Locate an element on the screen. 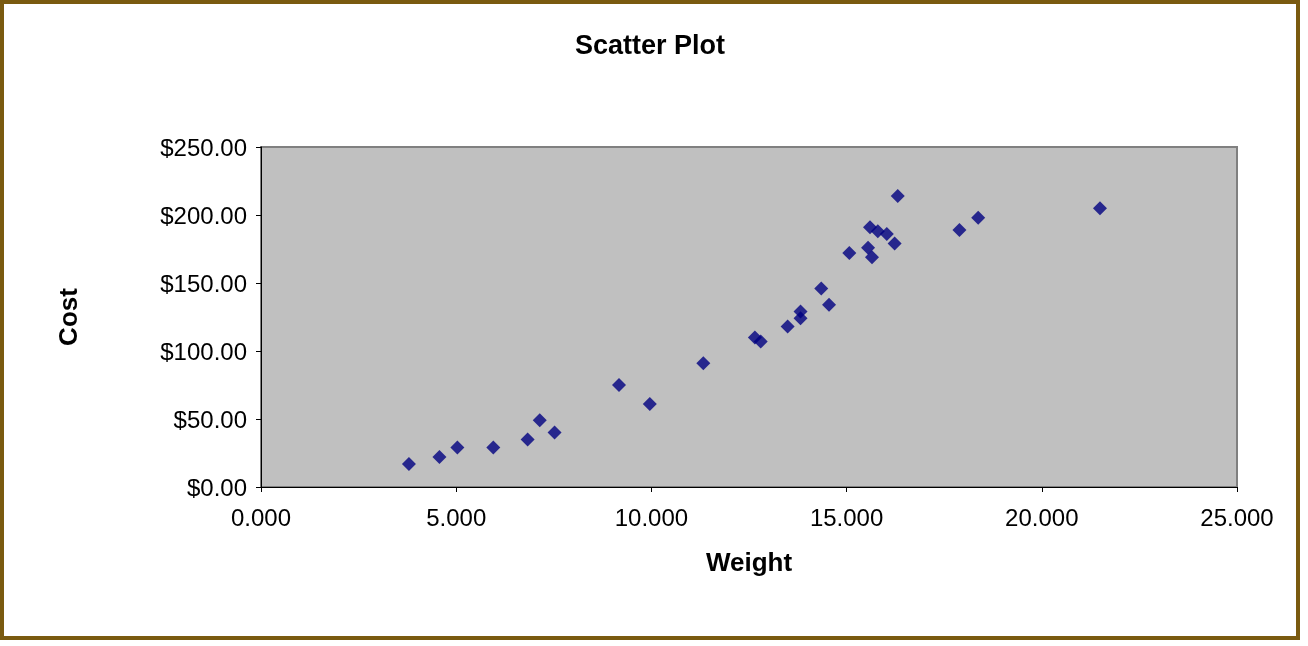  y-tick-label: $0.00 is located at coordinates (216, 487).